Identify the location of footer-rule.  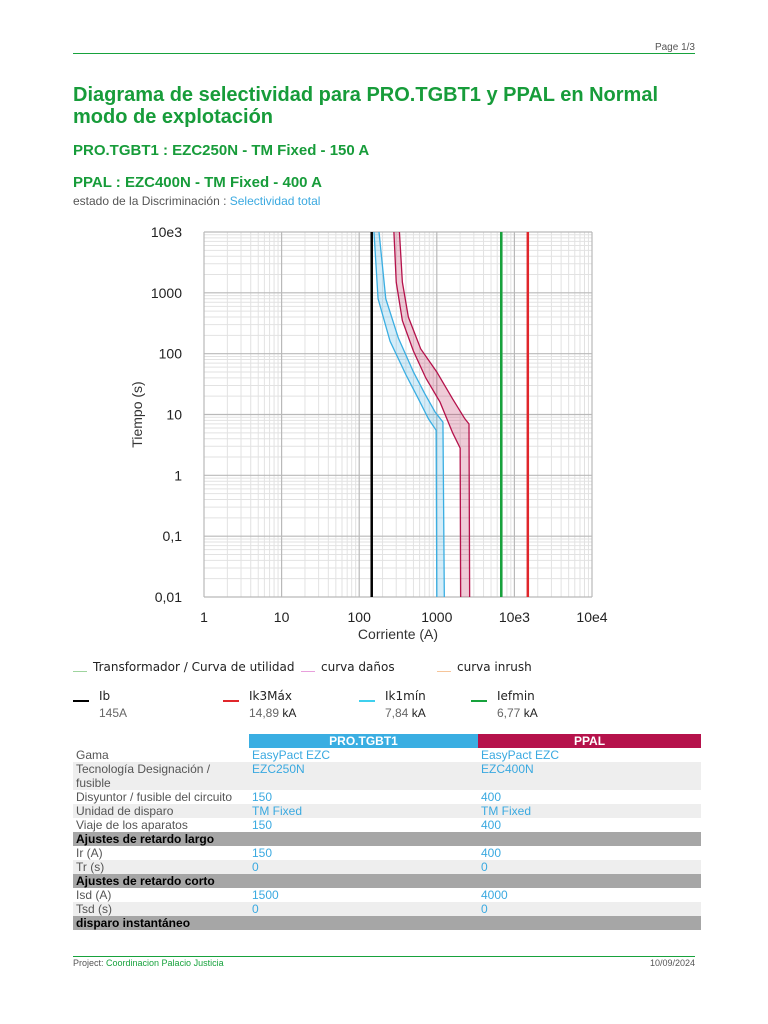
(384, 956).